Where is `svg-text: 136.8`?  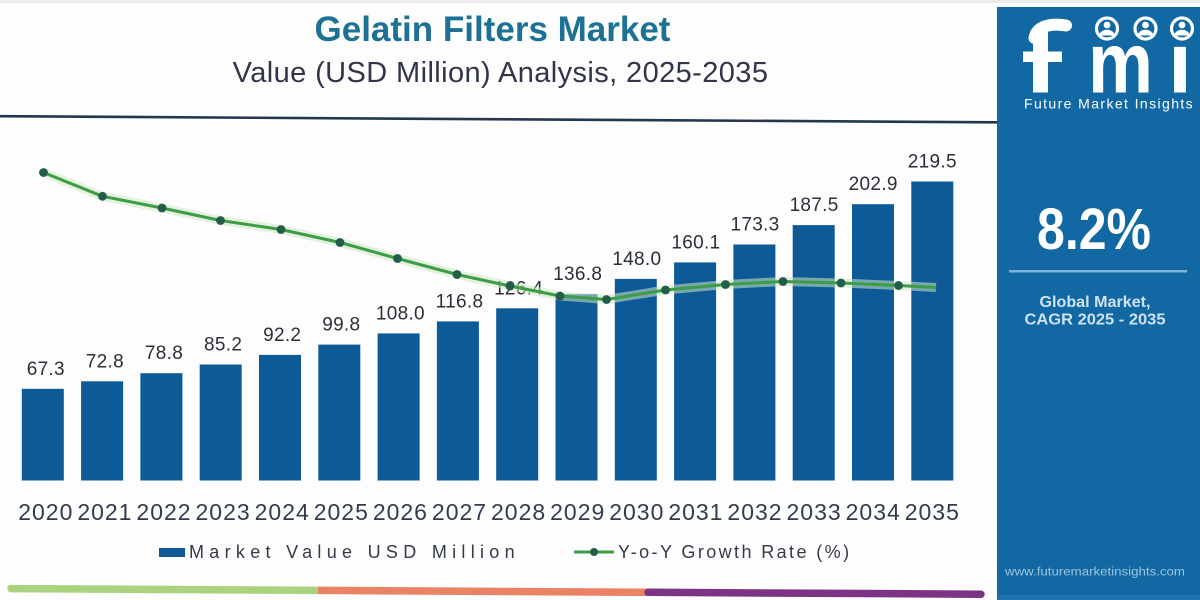
svg-text: 136.8 is located at coordinates (577, 274).